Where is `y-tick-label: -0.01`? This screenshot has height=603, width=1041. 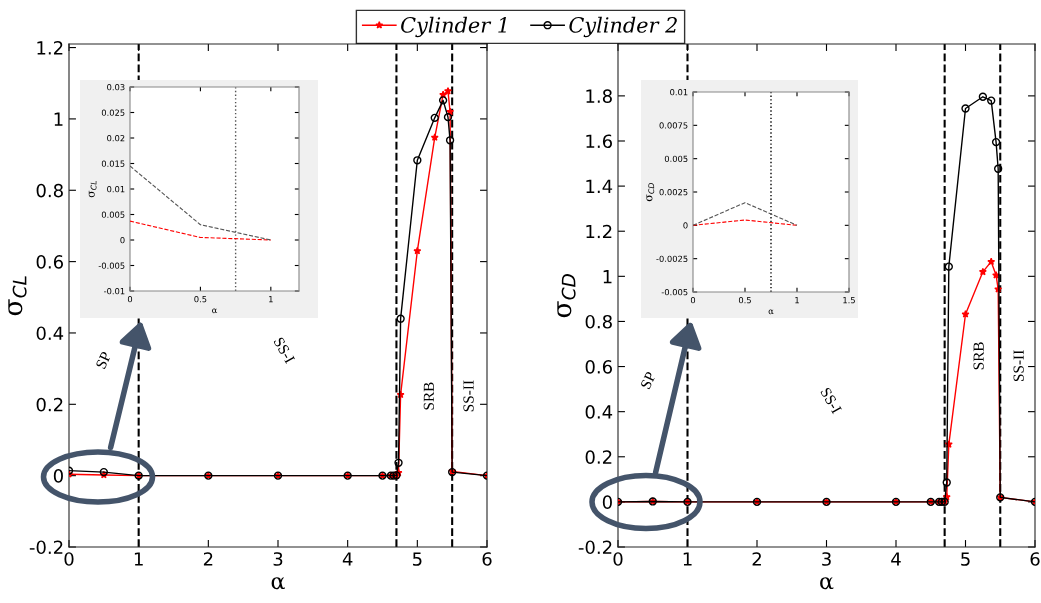
y-tick-label: -0.01 is located at coordinates (114, 291).